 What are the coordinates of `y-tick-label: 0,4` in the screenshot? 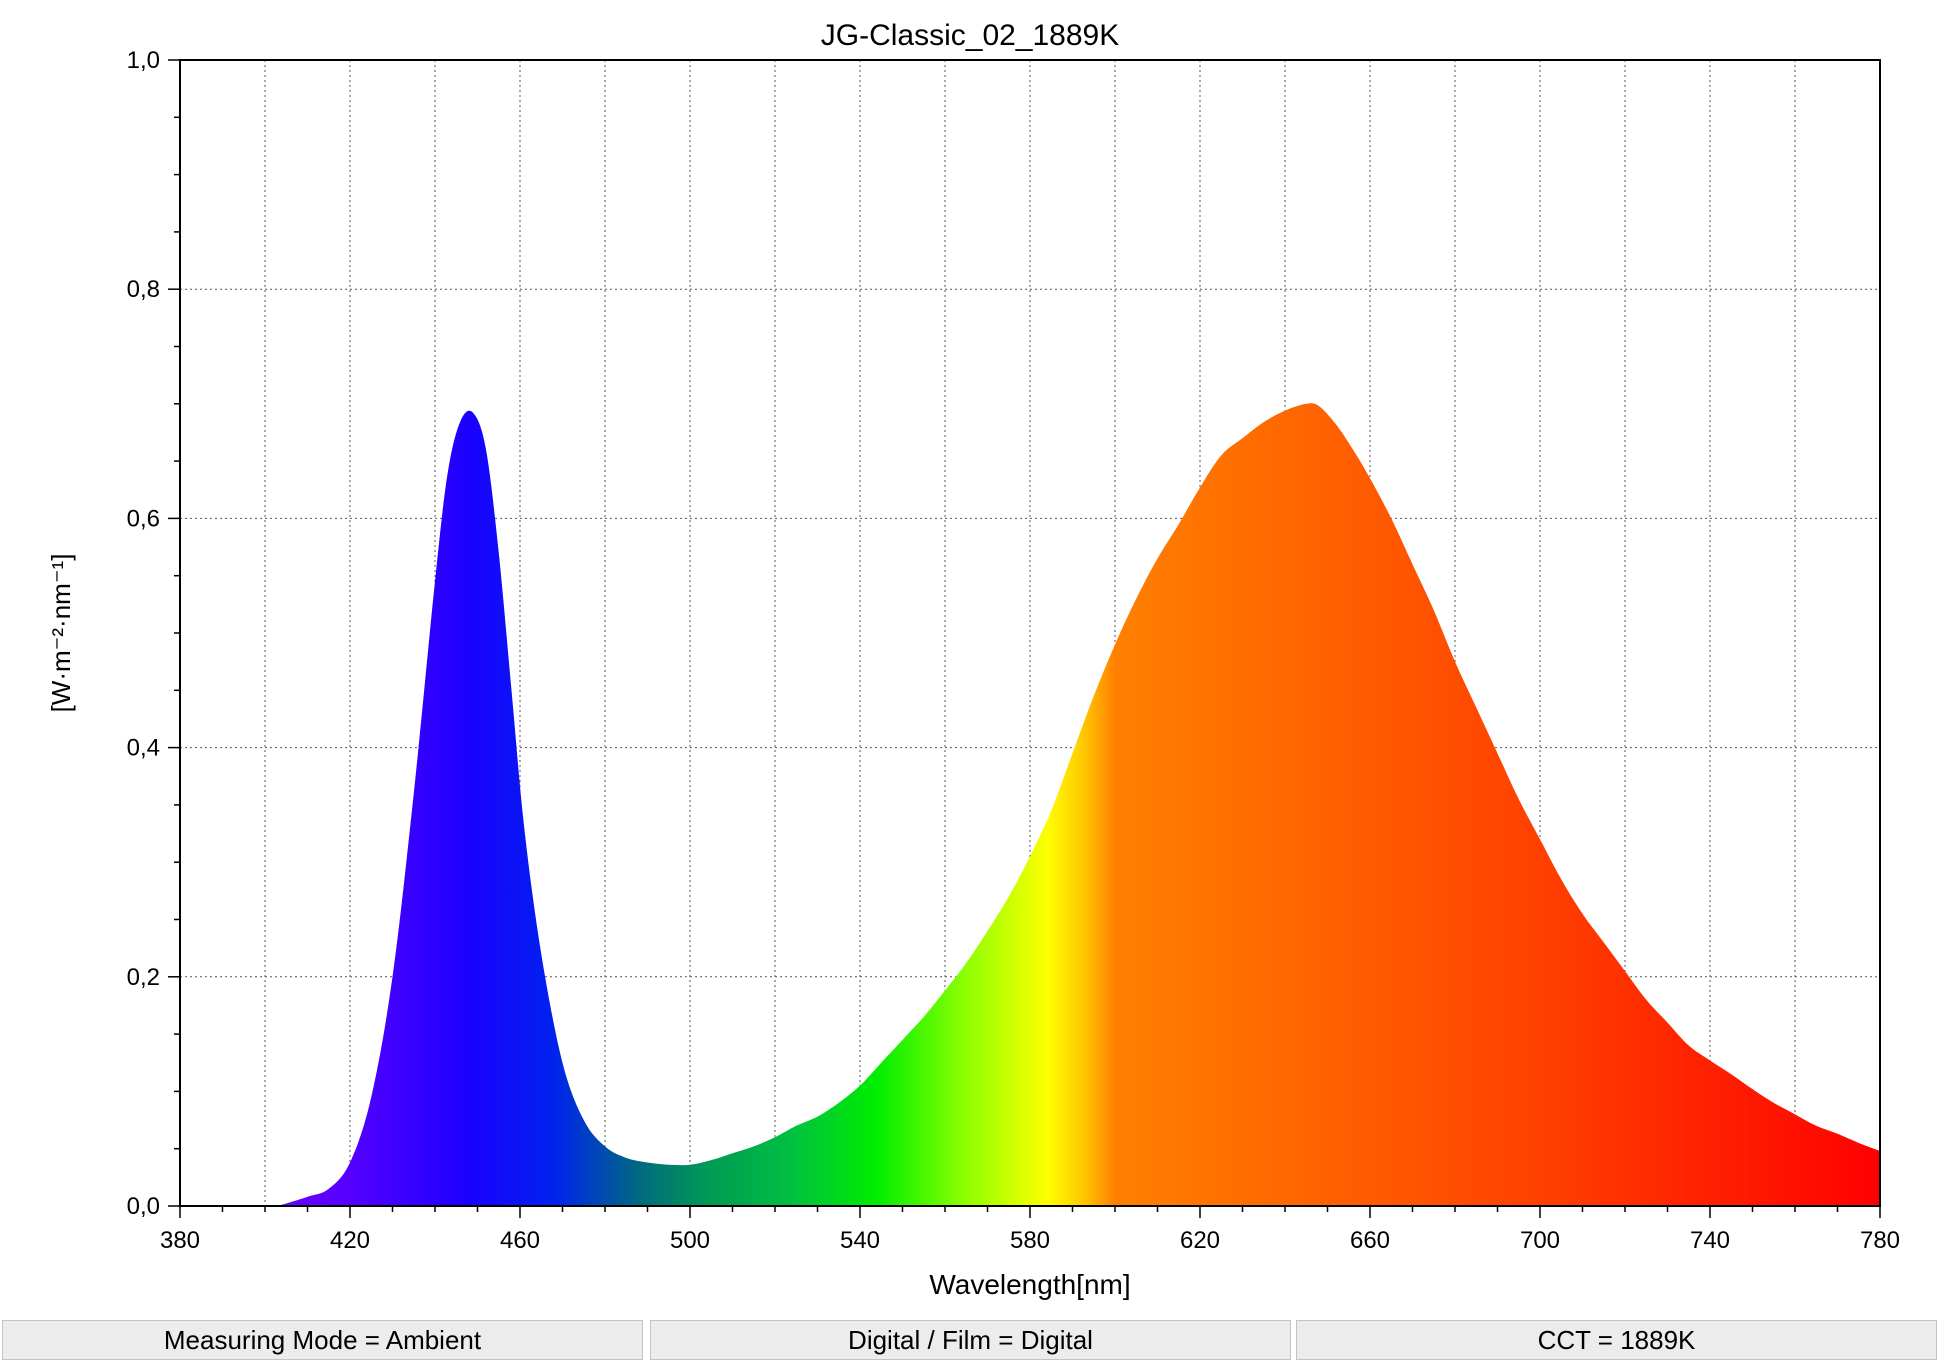 It's located at (143, 748).